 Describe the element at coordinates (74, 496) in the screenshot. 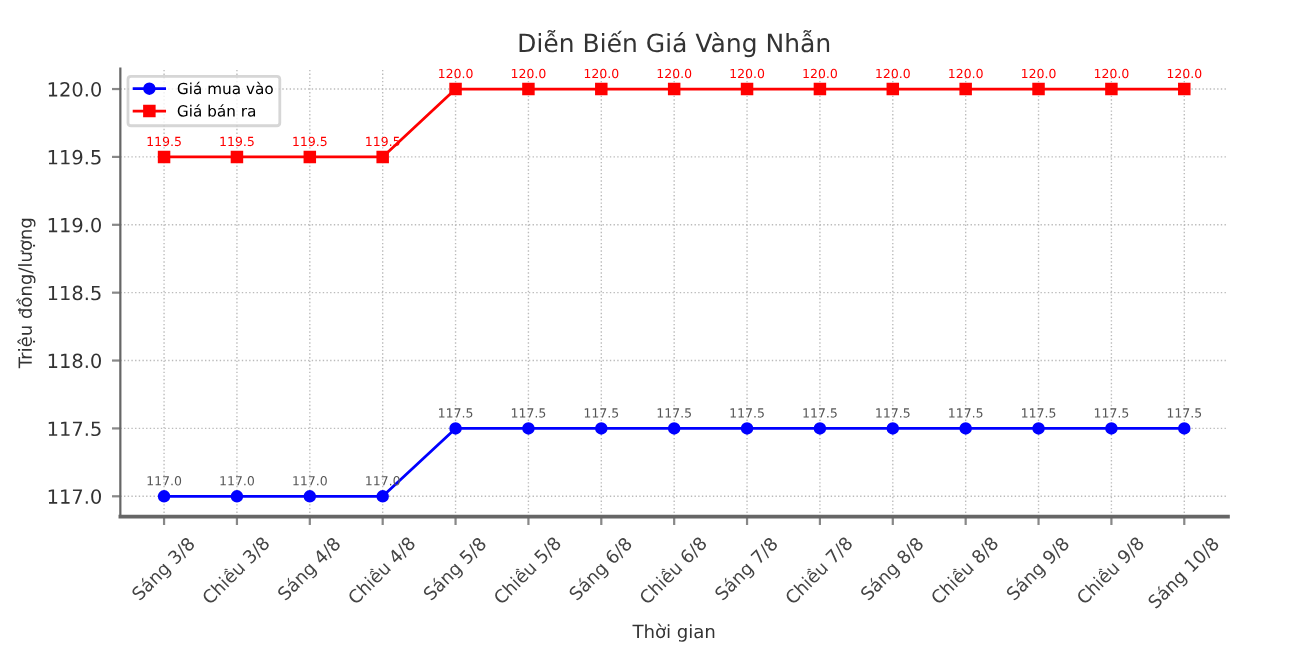

I see `y-tick-label: 117.0` at that location.